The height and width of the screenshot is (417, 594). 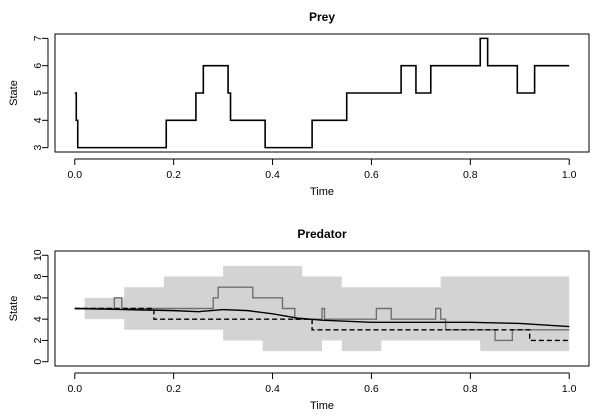 I want to click on predator-y-tick-label: 6, so click(x=38, y=298).